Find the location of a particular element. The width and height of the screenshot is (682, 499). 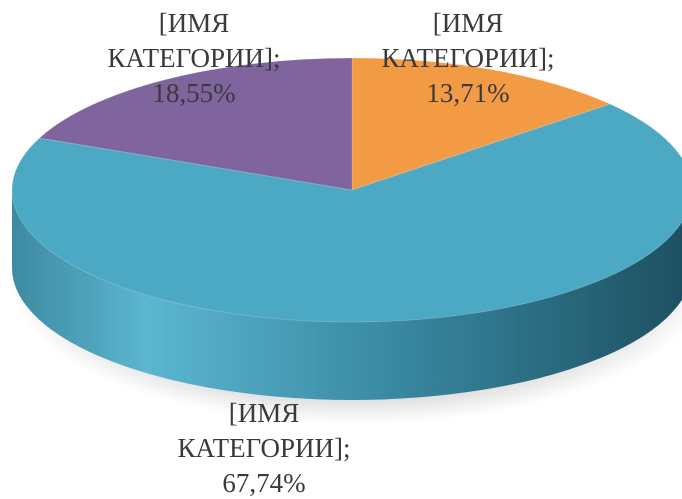

data-label-1-line-1: КАТЕГОРИИ]; is located at coordinates (263, 448).